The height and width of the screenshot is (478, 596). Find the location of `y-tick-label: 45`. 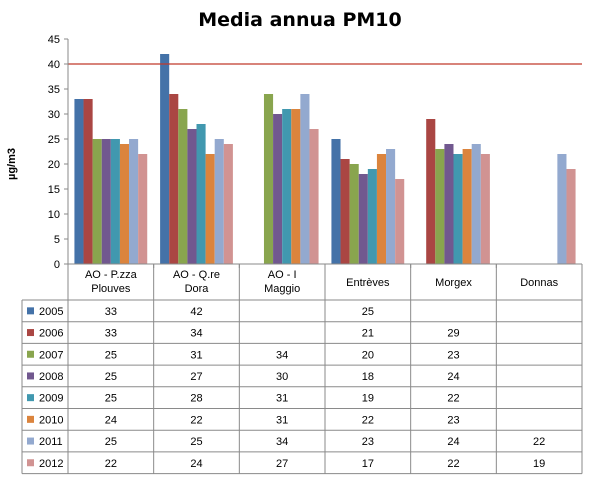

y-tick-label: 45 is located at coordinates (54, 40).